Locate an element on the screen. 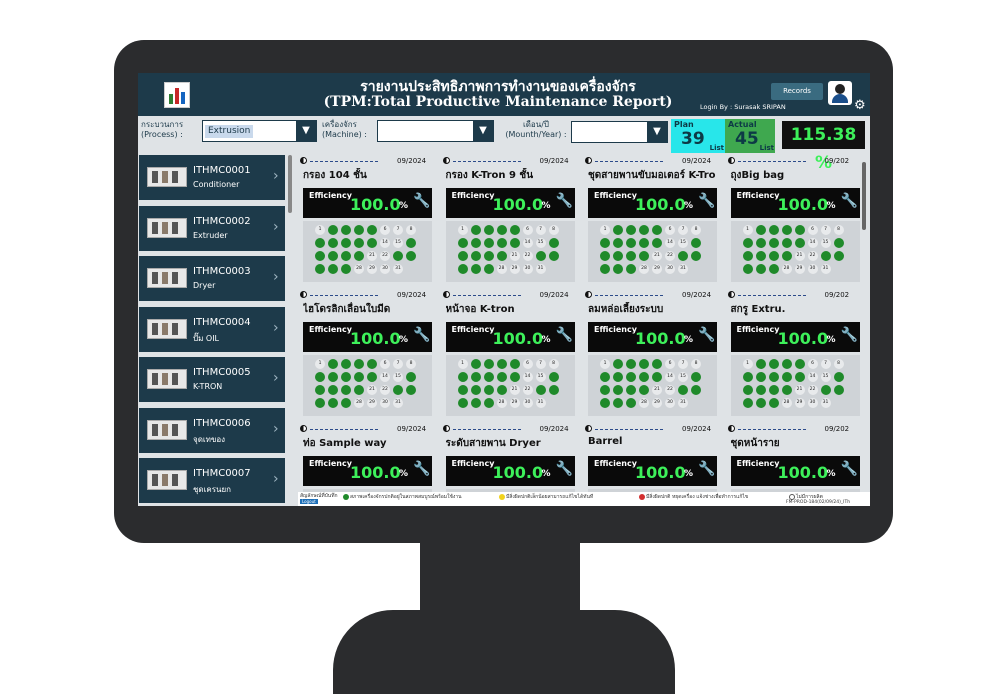 Image resolution: width=994 pixels, height=694 pixels. sidebar-item-ithmc0004: ITHMC0004 ปั๊ม OIL › is located at coordinates (212, 329).